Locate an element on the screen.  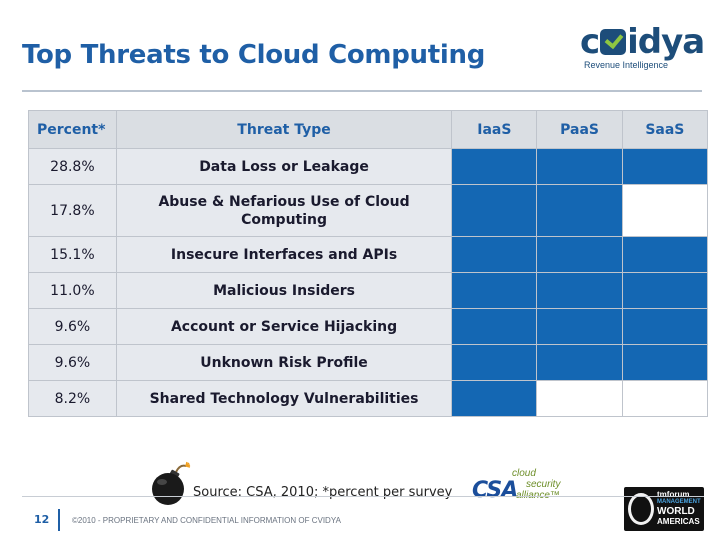
tmforum-text: tmforum MANAGEMENT WORLD AMERICAS is located at coordinates (679, 508).